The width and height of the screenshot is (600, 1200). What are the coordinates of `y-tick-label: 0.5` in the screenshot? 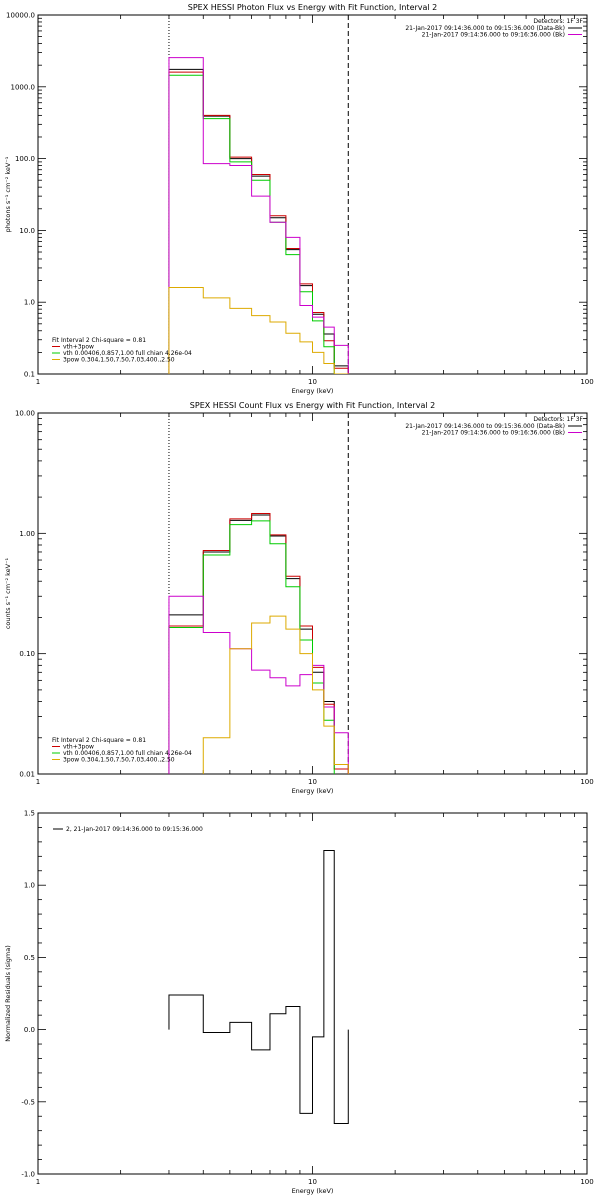 It's located at (29, 958).